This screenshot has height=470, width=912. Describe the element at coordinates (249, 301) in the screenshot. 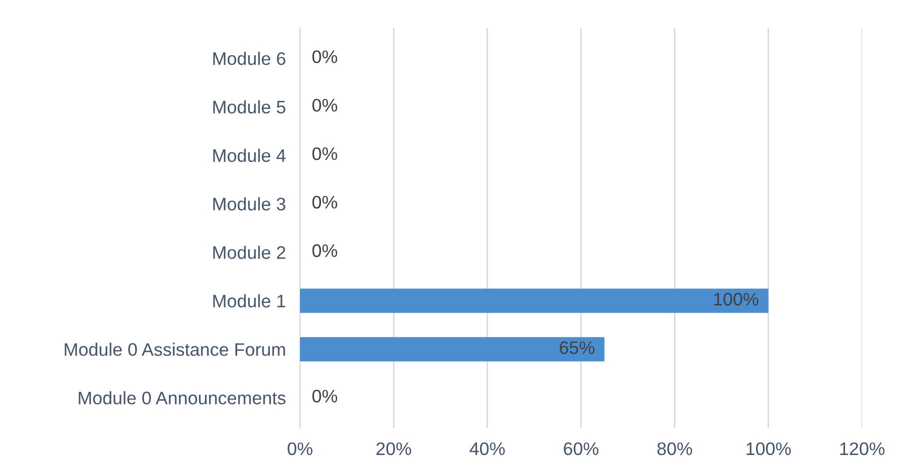

I see `y-tick-label: Module 1` at that location.